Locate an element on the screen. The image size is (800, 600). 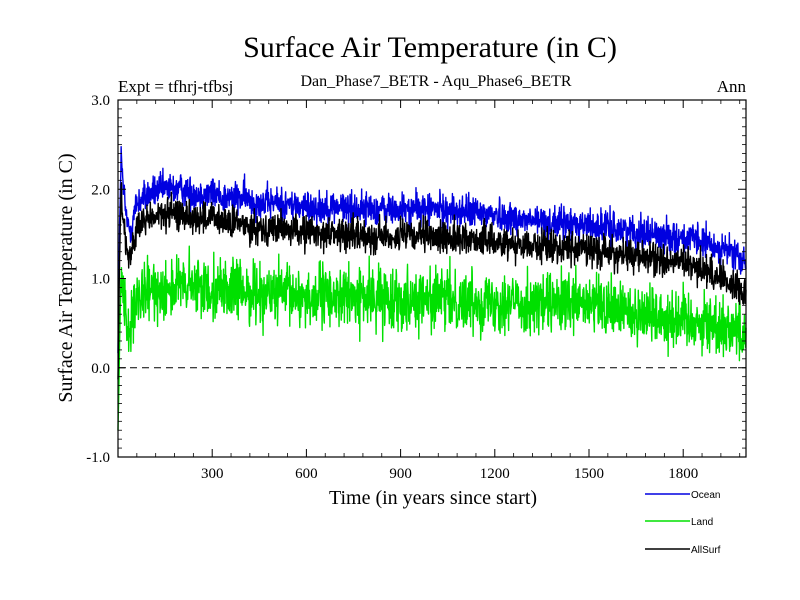
y-tick-label: 3.0 is located at coordinates (100, 101).